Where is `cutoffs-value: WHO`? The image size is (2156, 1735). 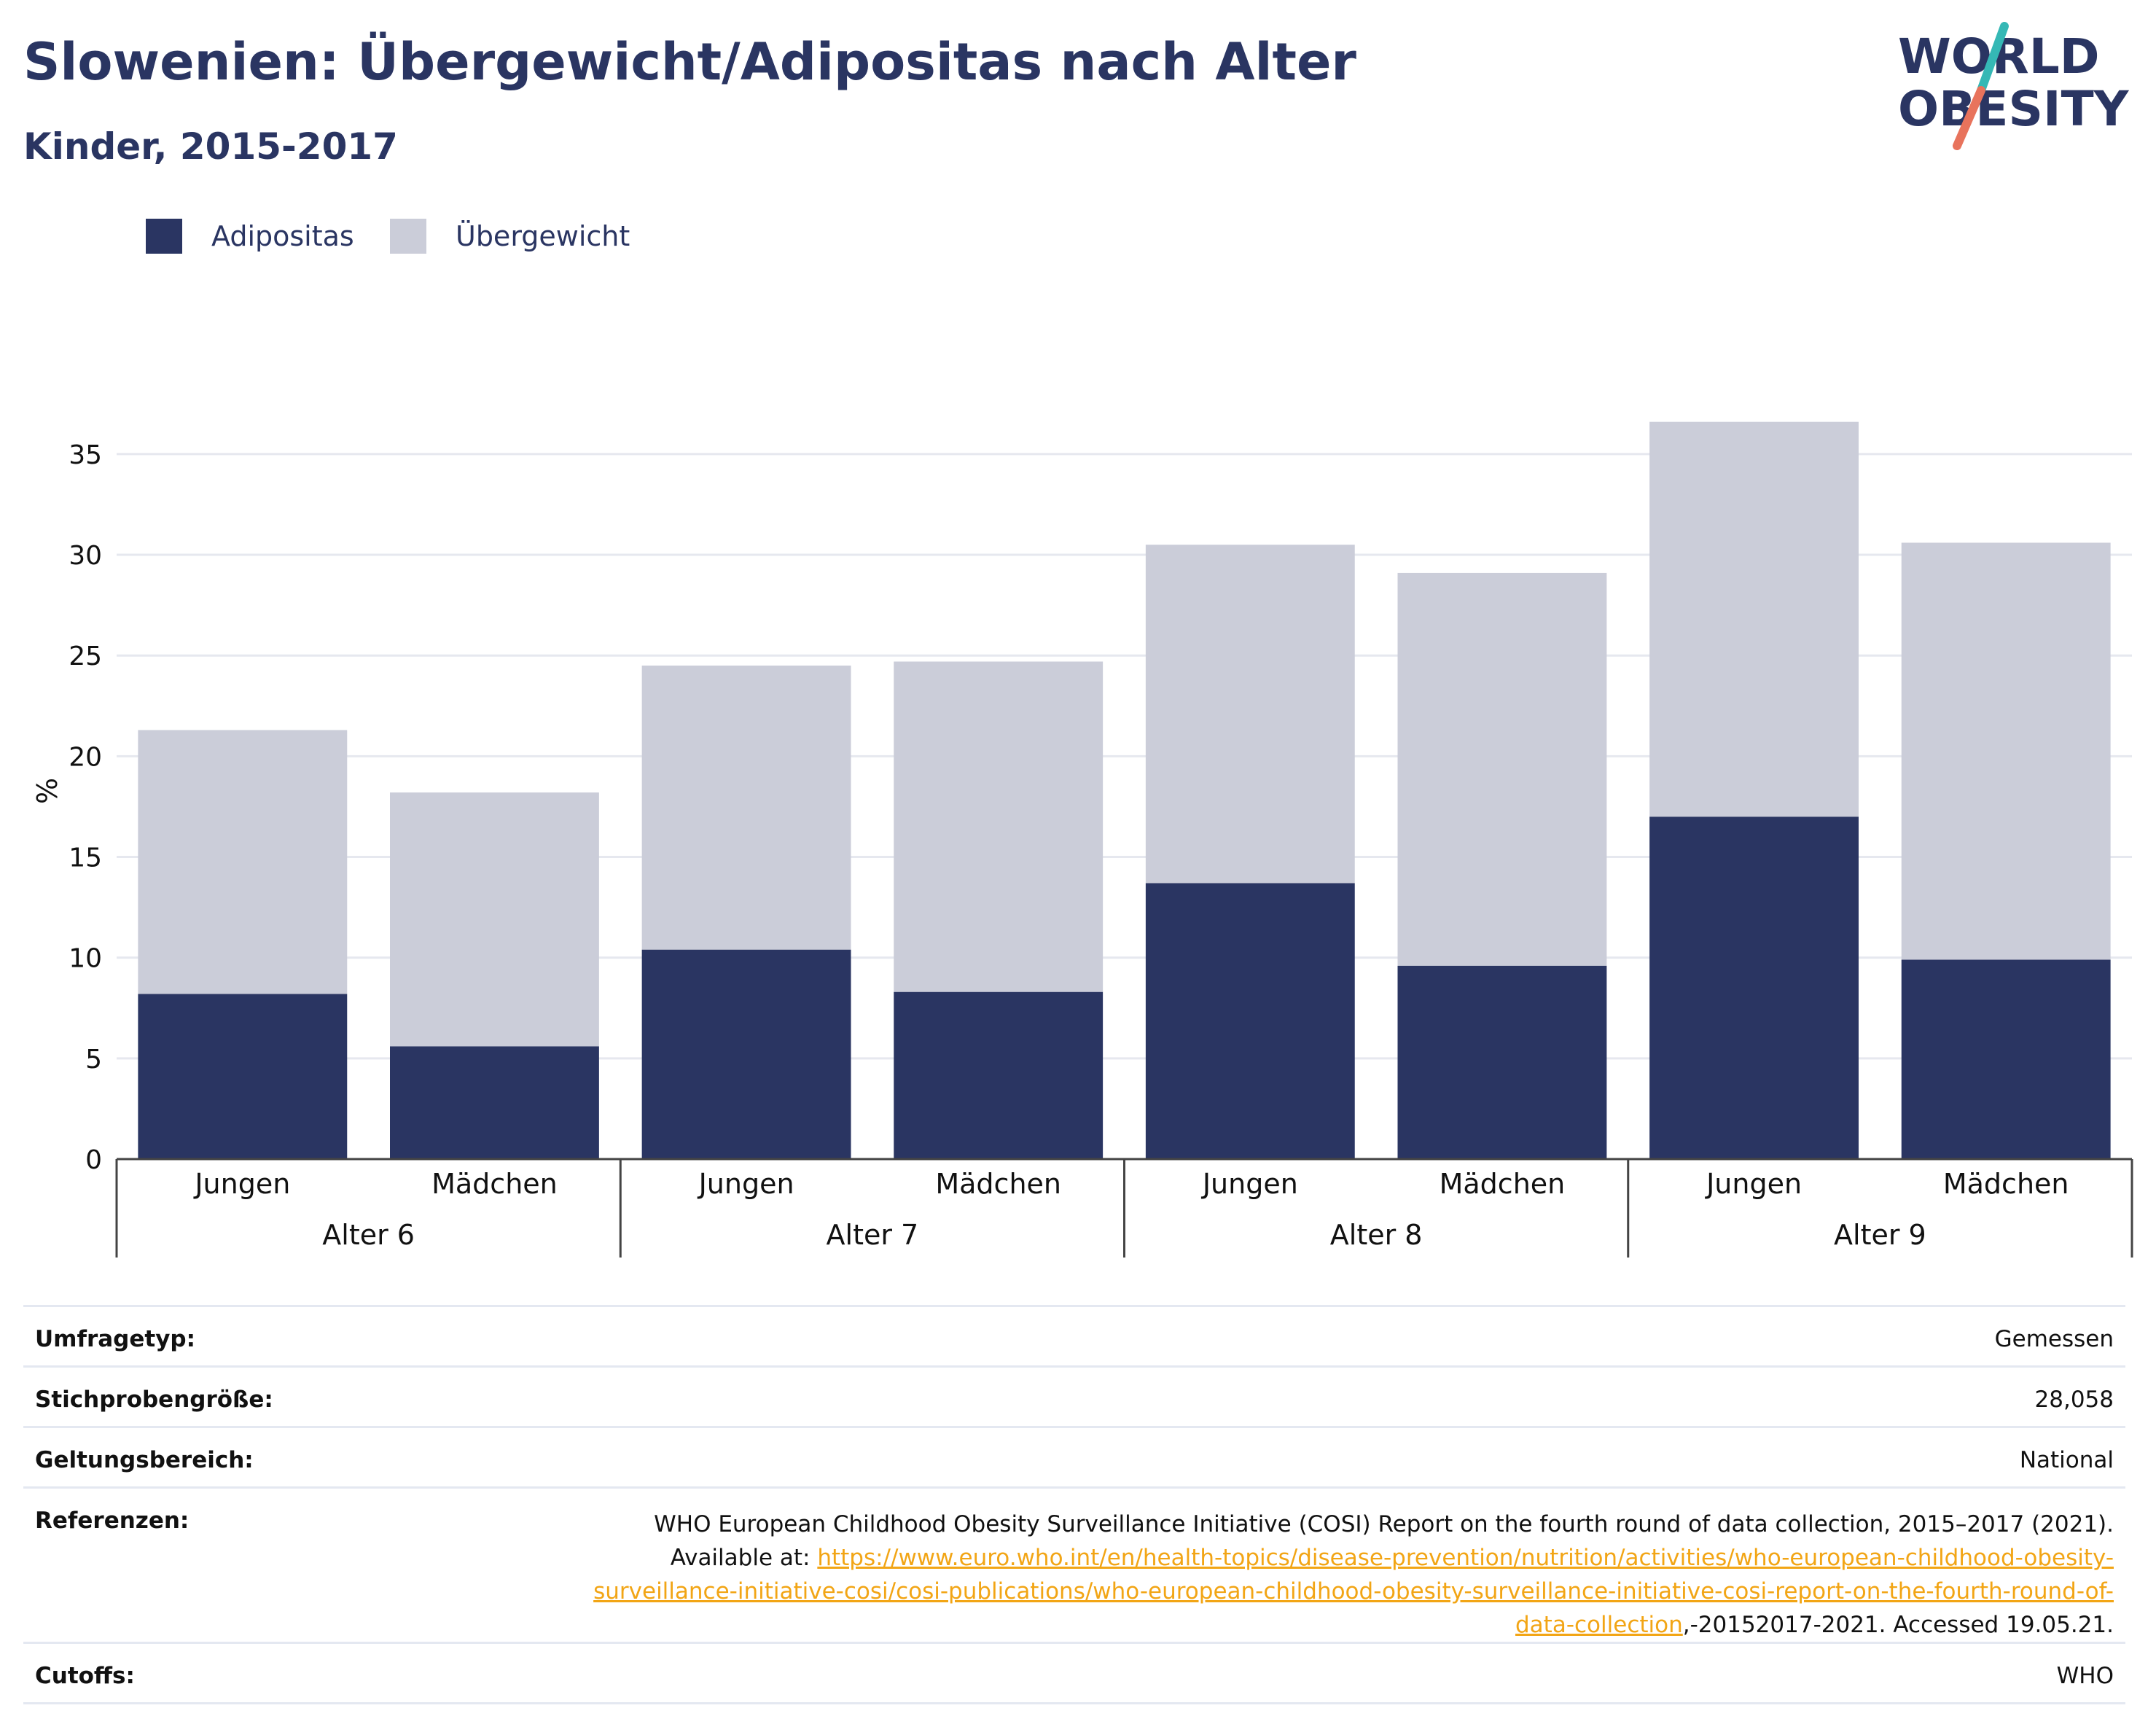 cutoffs-value: WHO is located at coordinates (2085, 1676).